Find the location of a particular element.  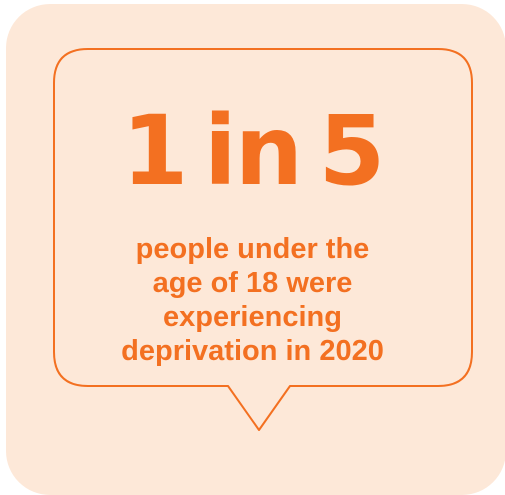

caption-line: age of 18 were is located at coordinates (252, 283).